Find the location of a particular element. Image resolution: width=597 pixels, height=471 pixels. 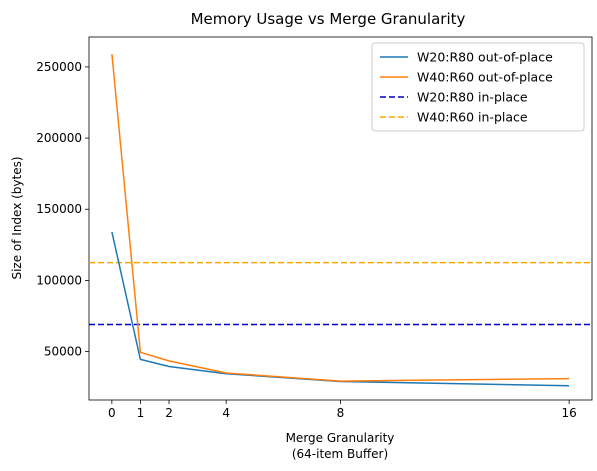

y-tick-label: 200000 is located at coordinates (59, 138).